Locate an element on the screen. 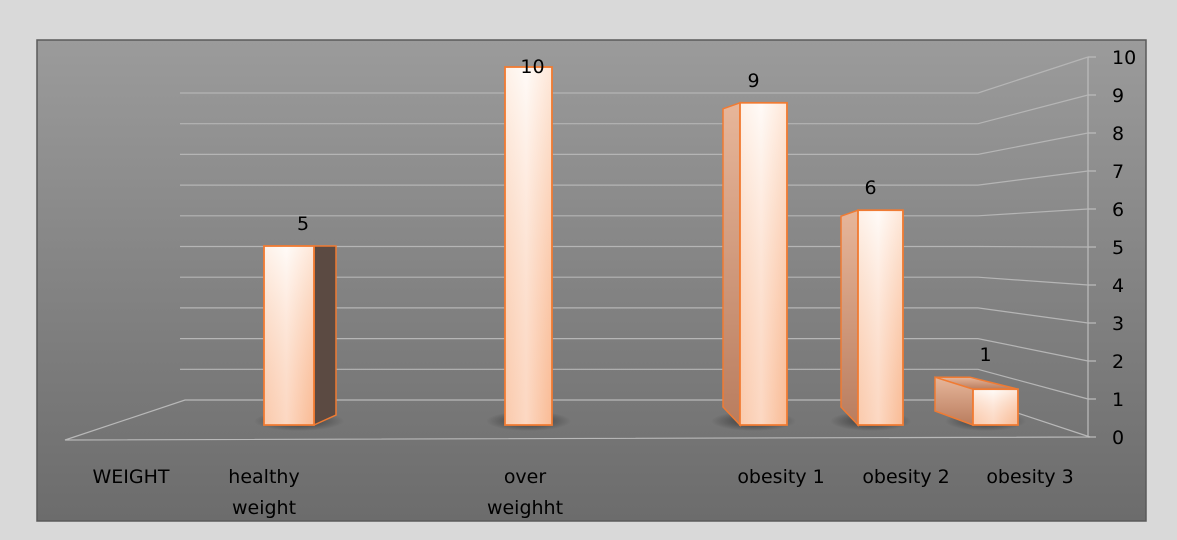  y-tick-label: 4 is located at coordinates (1118, 286).